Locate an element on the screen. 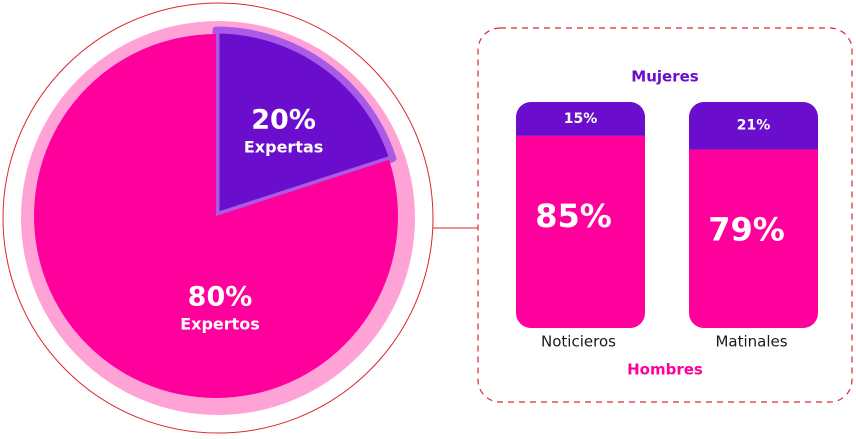 This screenshot has height=439, width=856. bar-value: 21% is located at coordinates (754, 126).